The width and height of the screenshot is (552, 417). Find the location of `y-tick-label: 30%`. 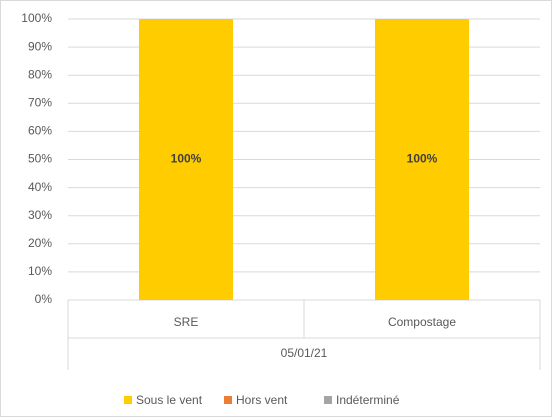

y-tick-label: 30% is located at coordinates (40, 215).